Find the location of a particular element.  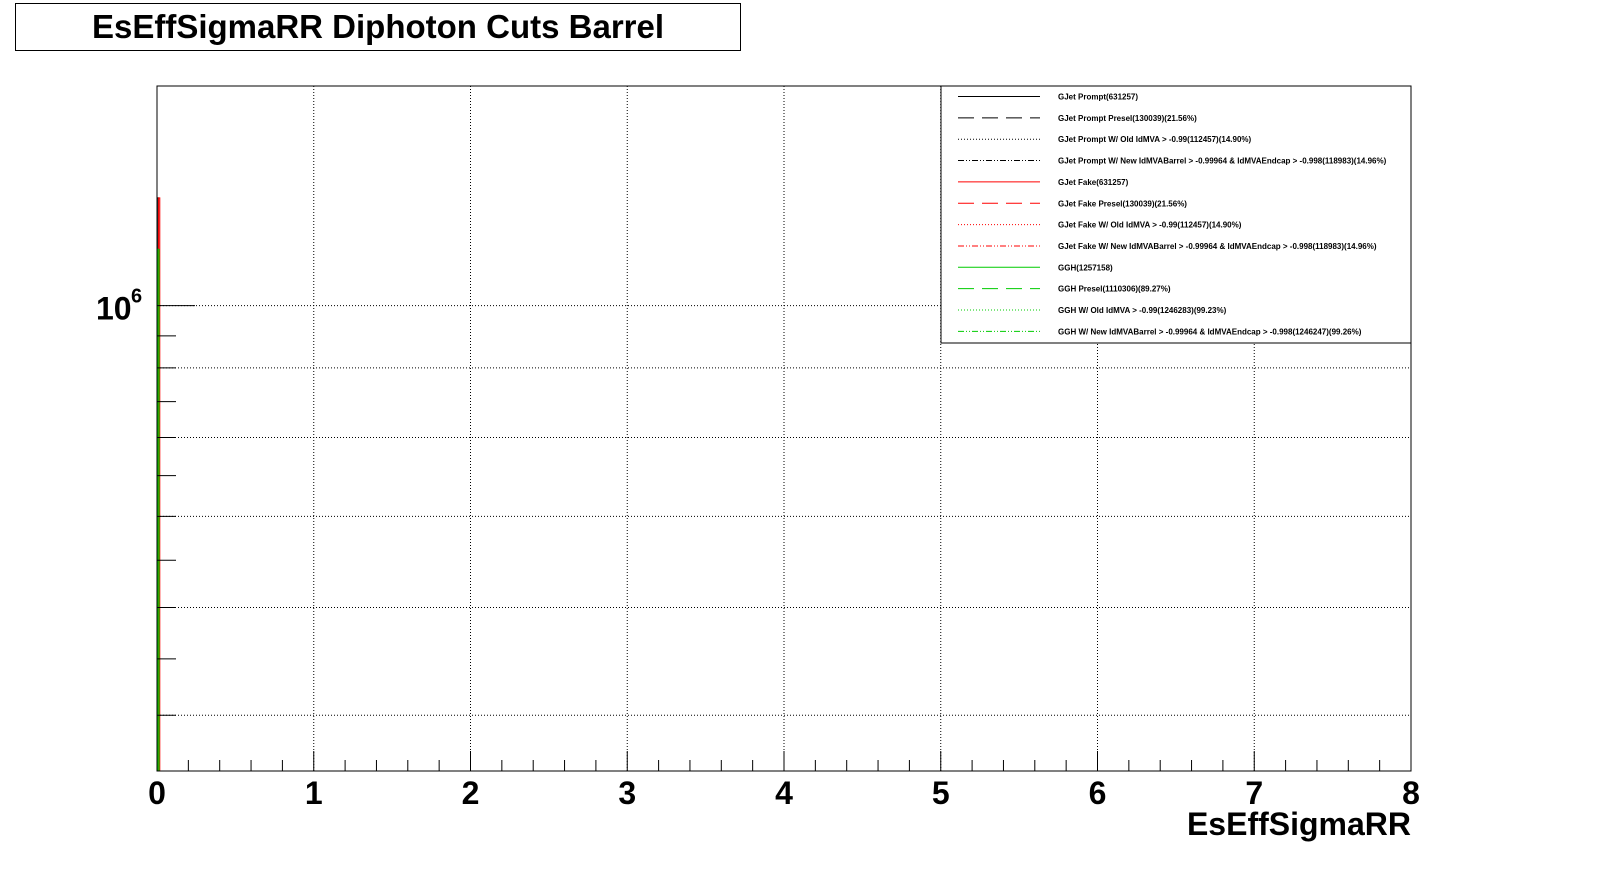

x-tick-label: 7 is located at coordinates (1254, 793).